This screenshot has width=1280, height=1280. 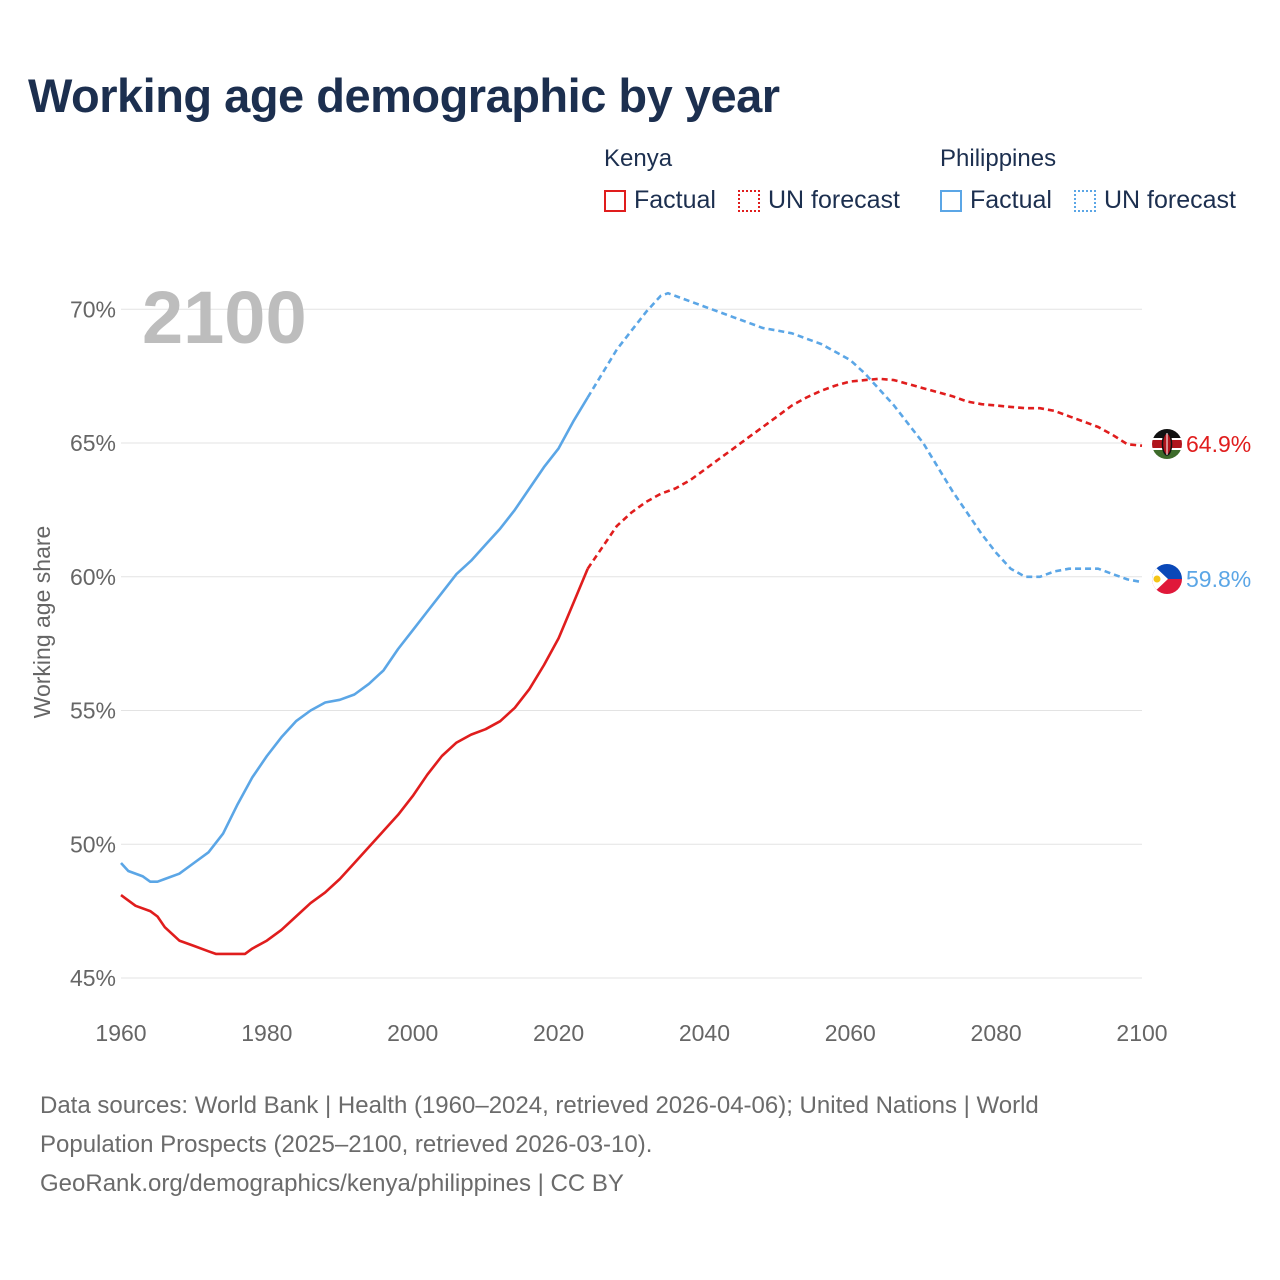 I want to click on philippines-forecast-line, so click(x=864, y=437).